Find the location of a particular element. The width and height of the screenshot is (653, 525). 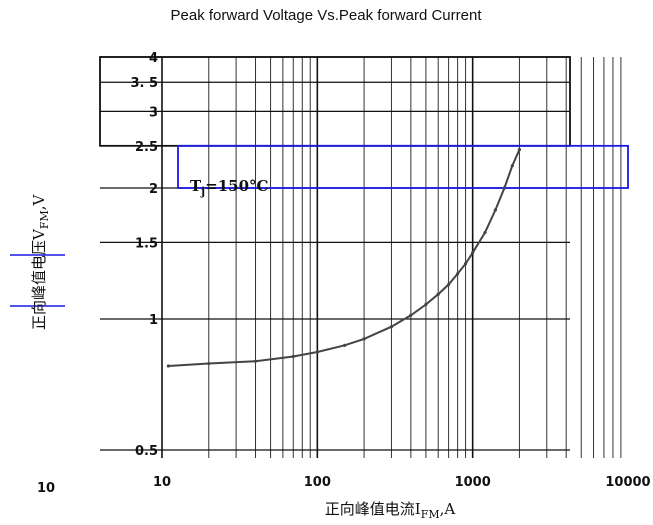

x-tick-label: 1000 is located at coordinates (473, 482).